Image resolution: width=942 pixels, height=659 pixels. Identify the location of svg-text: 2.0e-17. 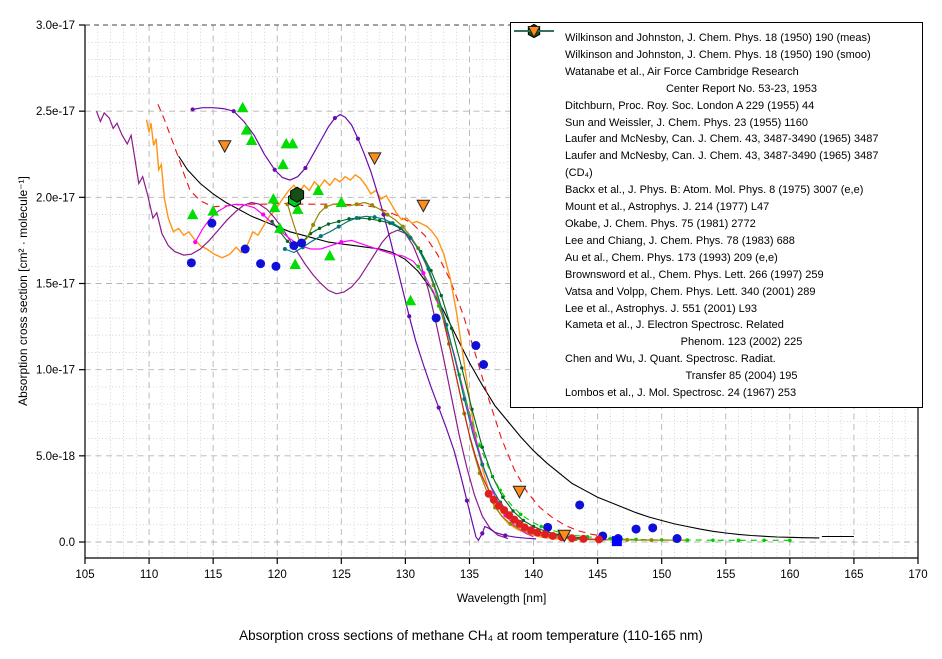
(55, 198).